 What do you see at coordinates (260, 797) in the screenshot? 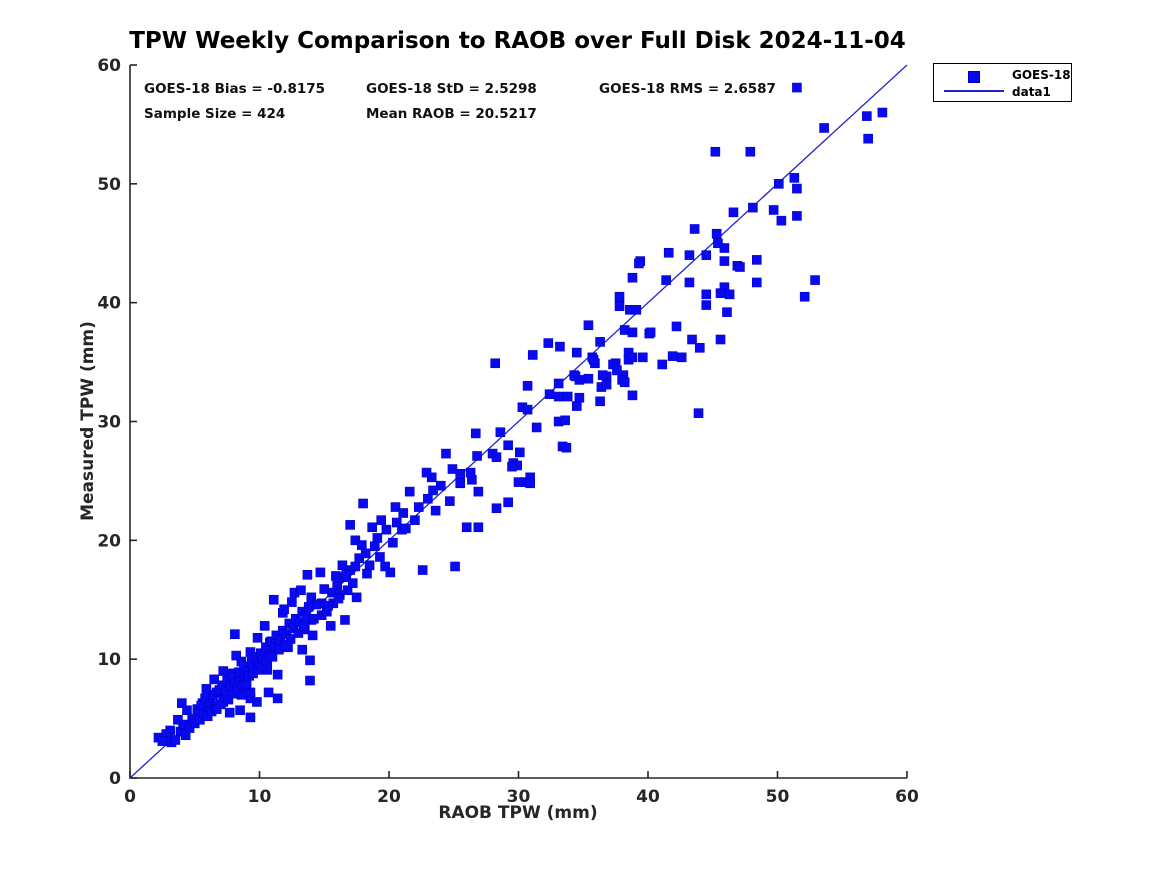
I see `x-tick-label: 10` at bounding box center [260, 797].